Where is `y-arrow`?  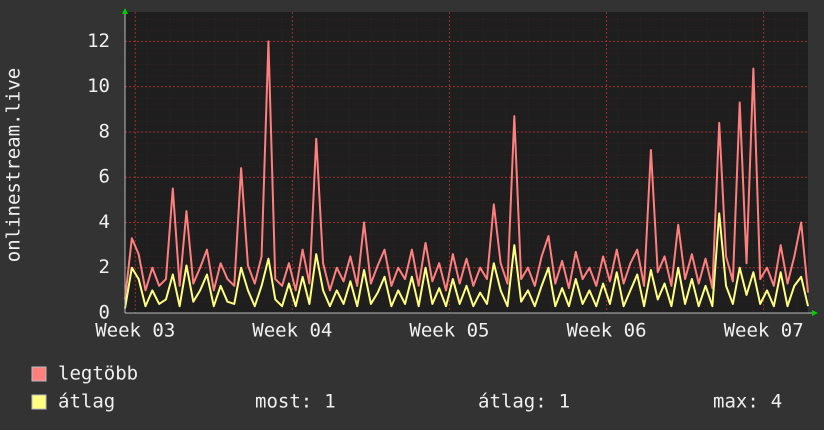
y-arrow is located at coordinates (125, 11).